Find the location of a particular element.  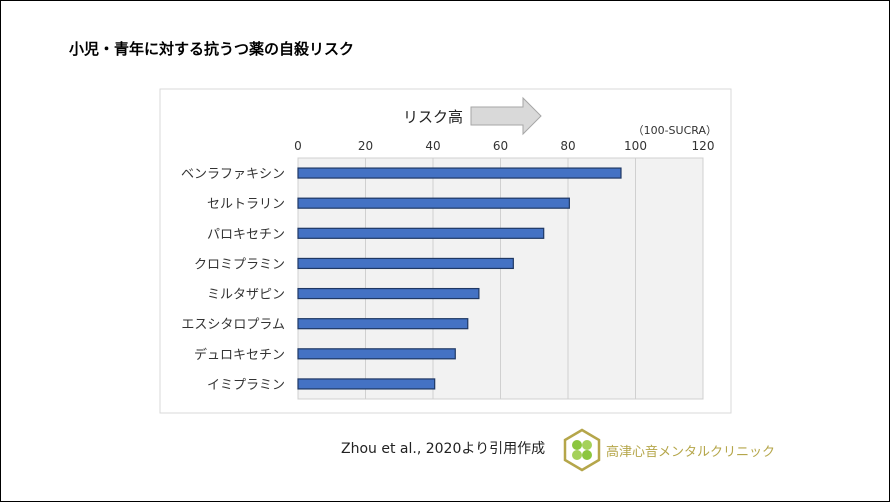

x-tick-label: 40 is located at coordinates (432, 146).